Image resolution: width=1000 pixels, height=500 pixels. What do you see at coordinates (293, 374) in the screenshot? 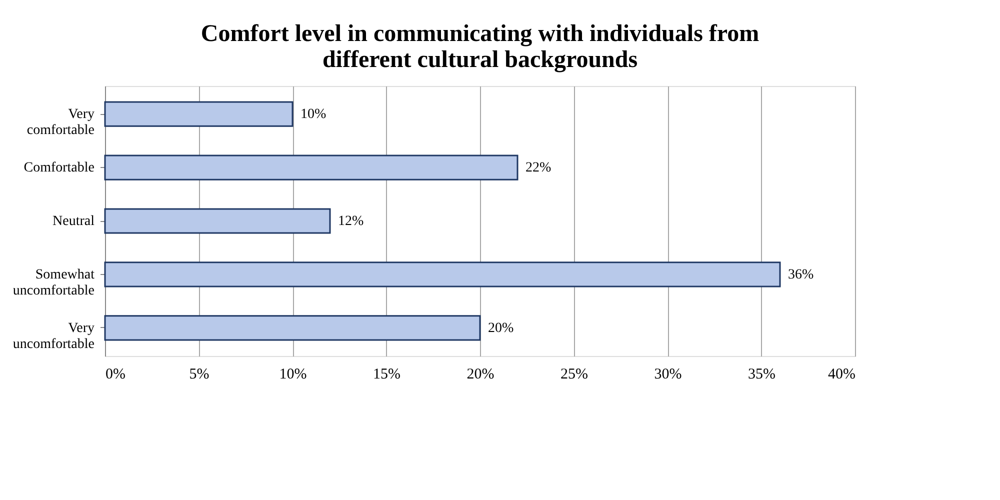
I see `x-tick-label: 10%` at bounding box center [293, 374].